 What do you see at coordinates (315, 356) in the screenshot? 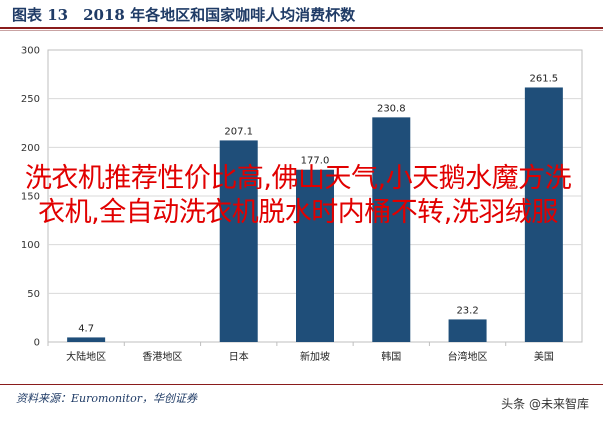
I see `category-label: 新加坡` at bounding box center [315, 356].